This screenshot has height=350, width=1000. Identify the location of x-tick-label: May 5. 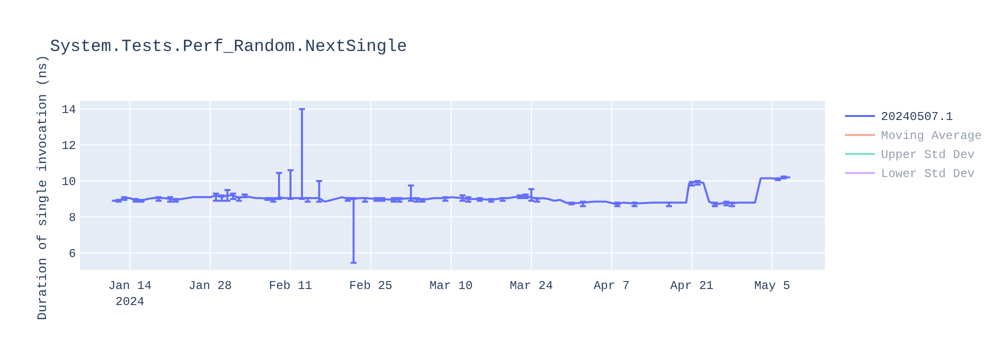
(772, 286).